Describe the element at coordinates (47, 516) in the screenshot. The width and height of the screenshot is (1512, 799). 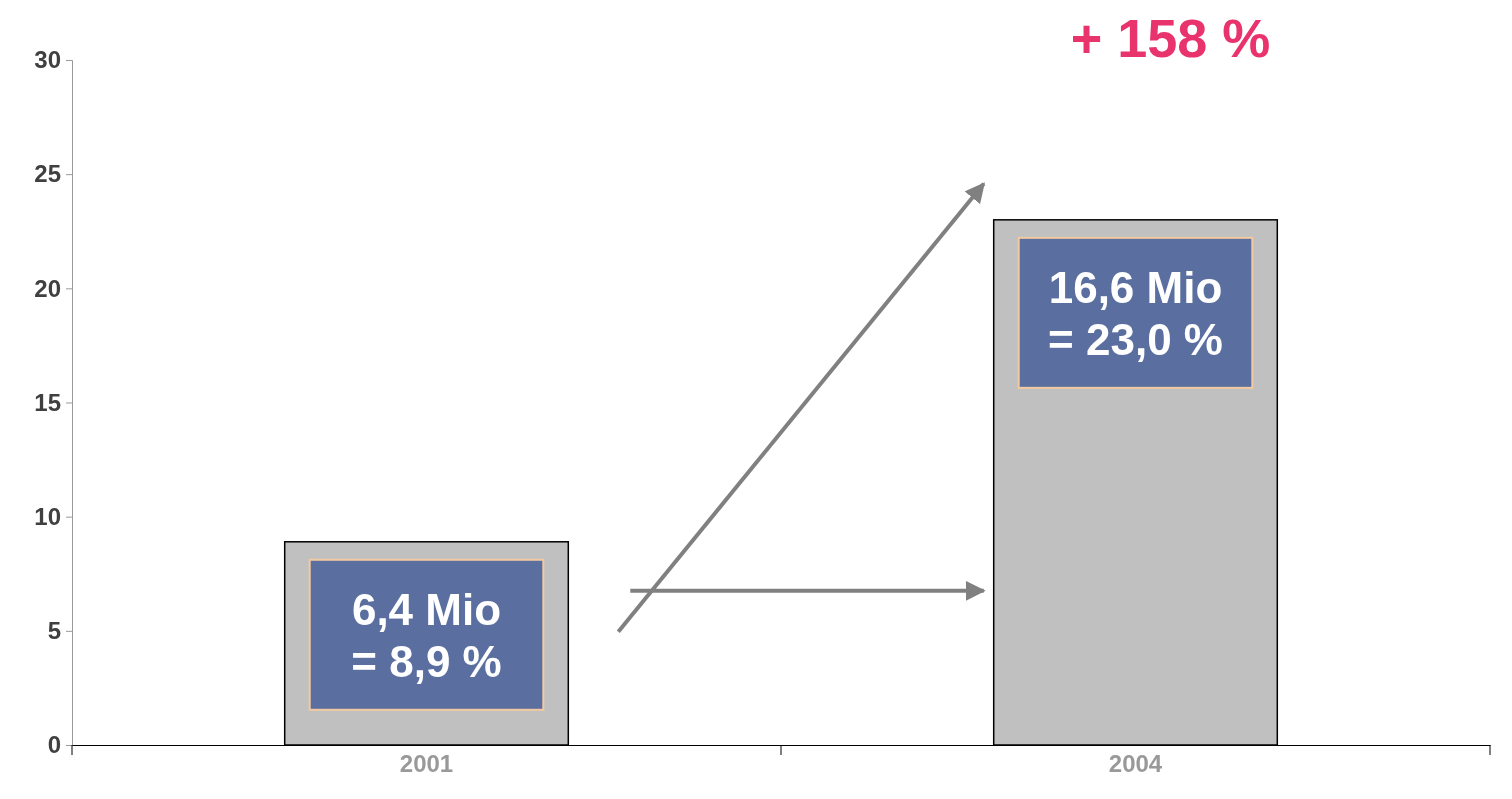
I see `y-tick-label: 10` at that location.